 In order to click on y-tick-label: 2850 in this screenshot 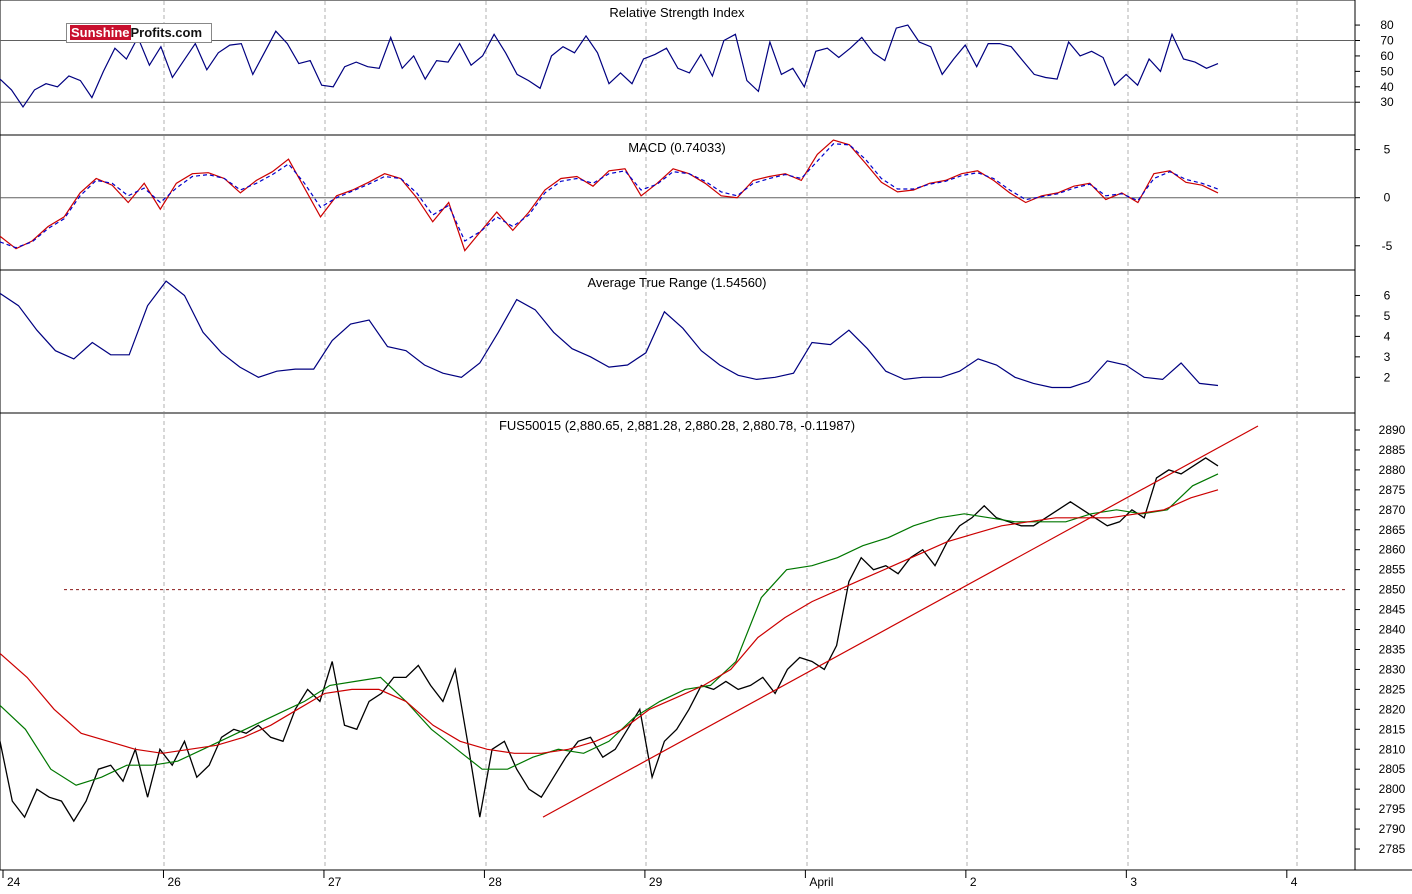, I will do `click(1392, 590)`.